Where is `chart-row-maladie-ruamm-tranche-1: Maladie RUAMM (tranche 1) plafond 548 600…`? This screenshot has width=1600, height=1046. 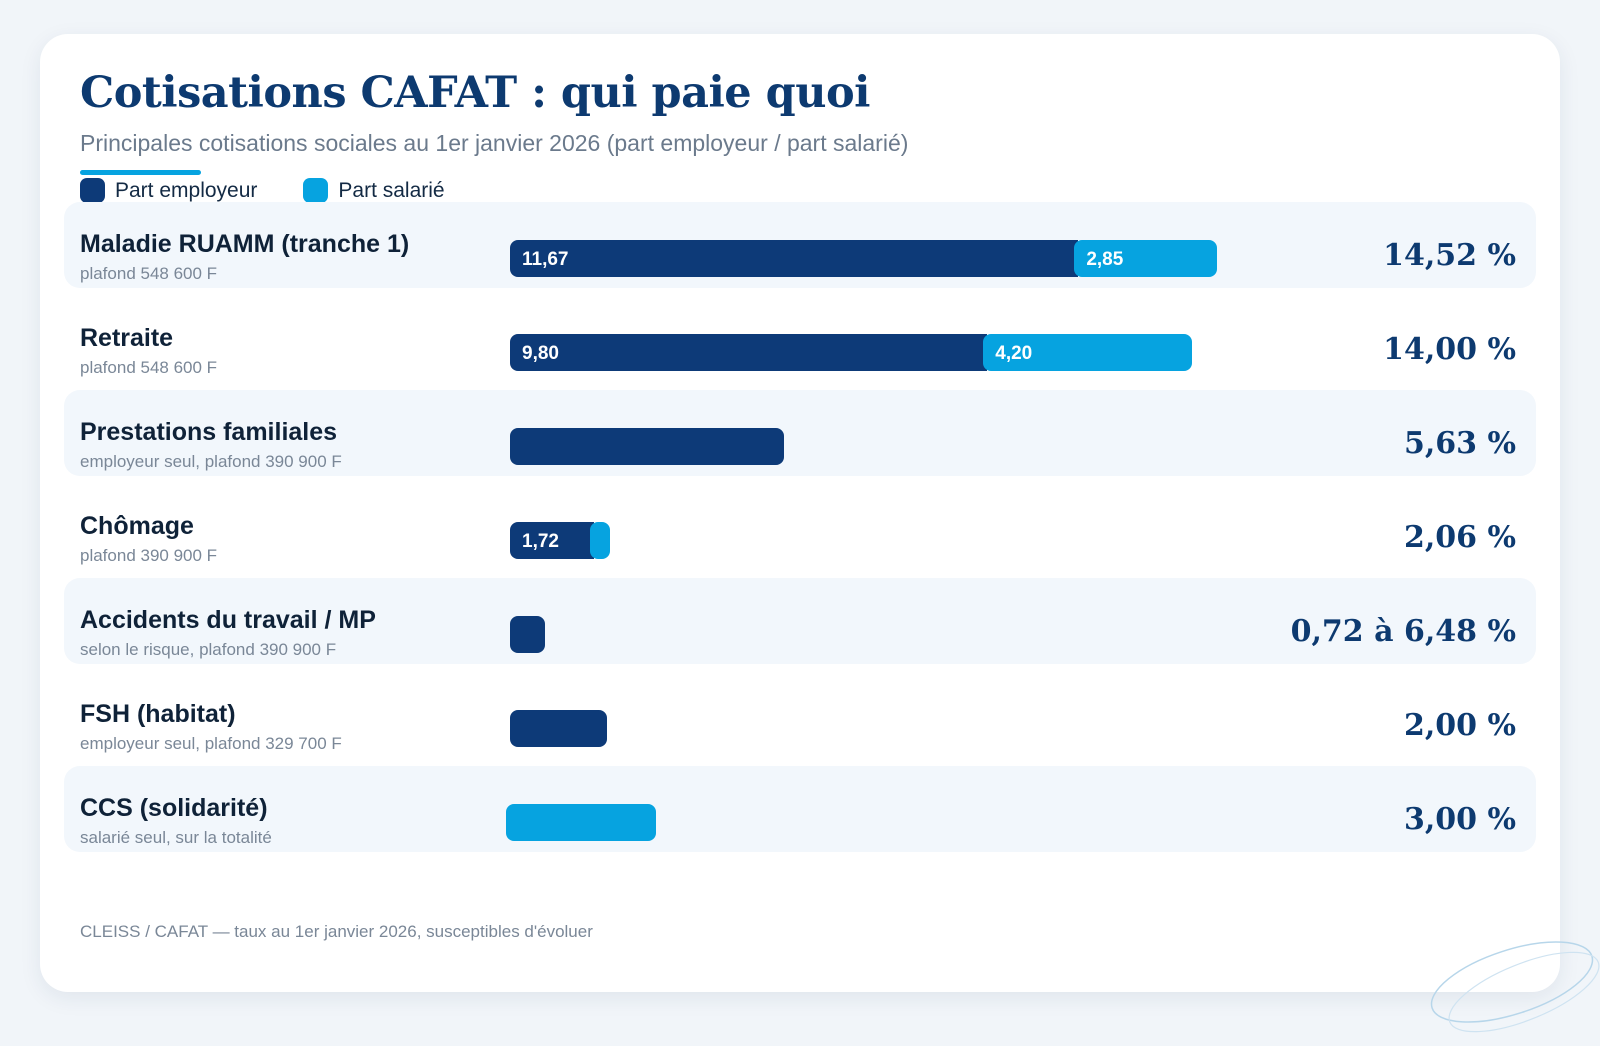
chart-row-maladie-ruamm-tranche-1: Maladie RUAMM (tranche 1) plafond 548 600… is located at coordinates (800, 245).